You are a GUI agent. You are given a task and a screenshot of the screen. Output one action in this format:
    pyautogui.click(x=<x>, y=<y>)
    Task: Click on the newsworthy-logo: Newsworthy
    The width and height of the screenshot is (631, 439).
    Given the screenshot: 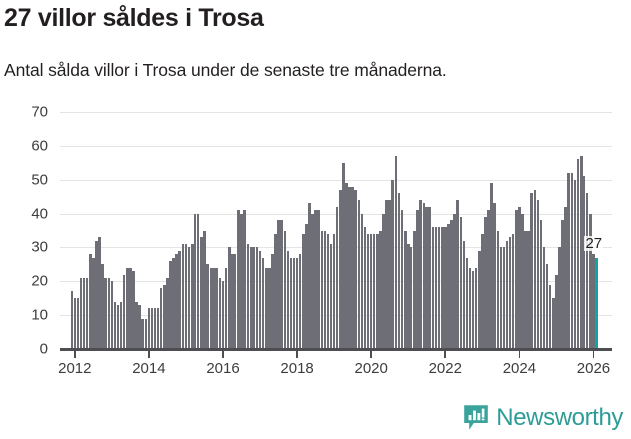 What is the action you would take?
    pyautogui.click(x=543, y=417)
    